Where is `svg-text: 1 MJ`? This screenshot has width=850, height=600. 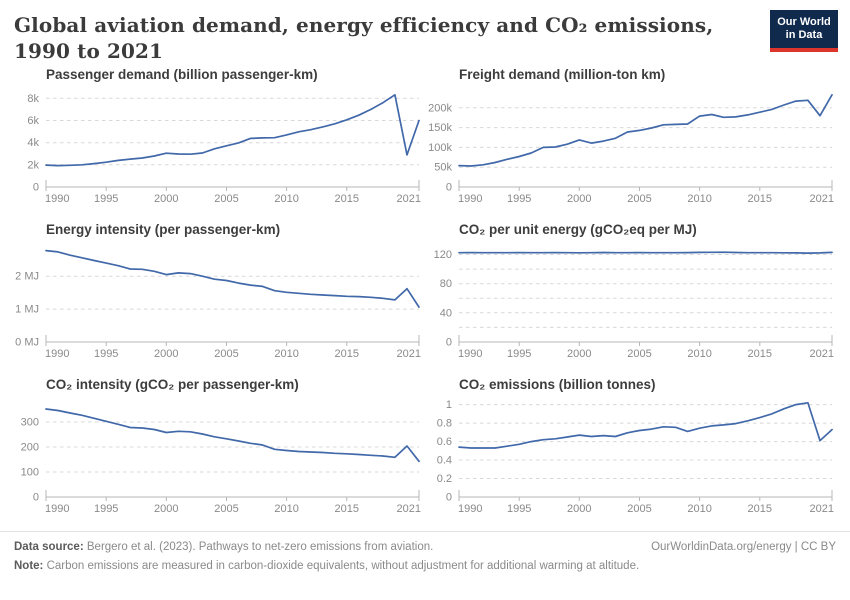 svg-text: 1 MJ is located at coordinates (27, 310).